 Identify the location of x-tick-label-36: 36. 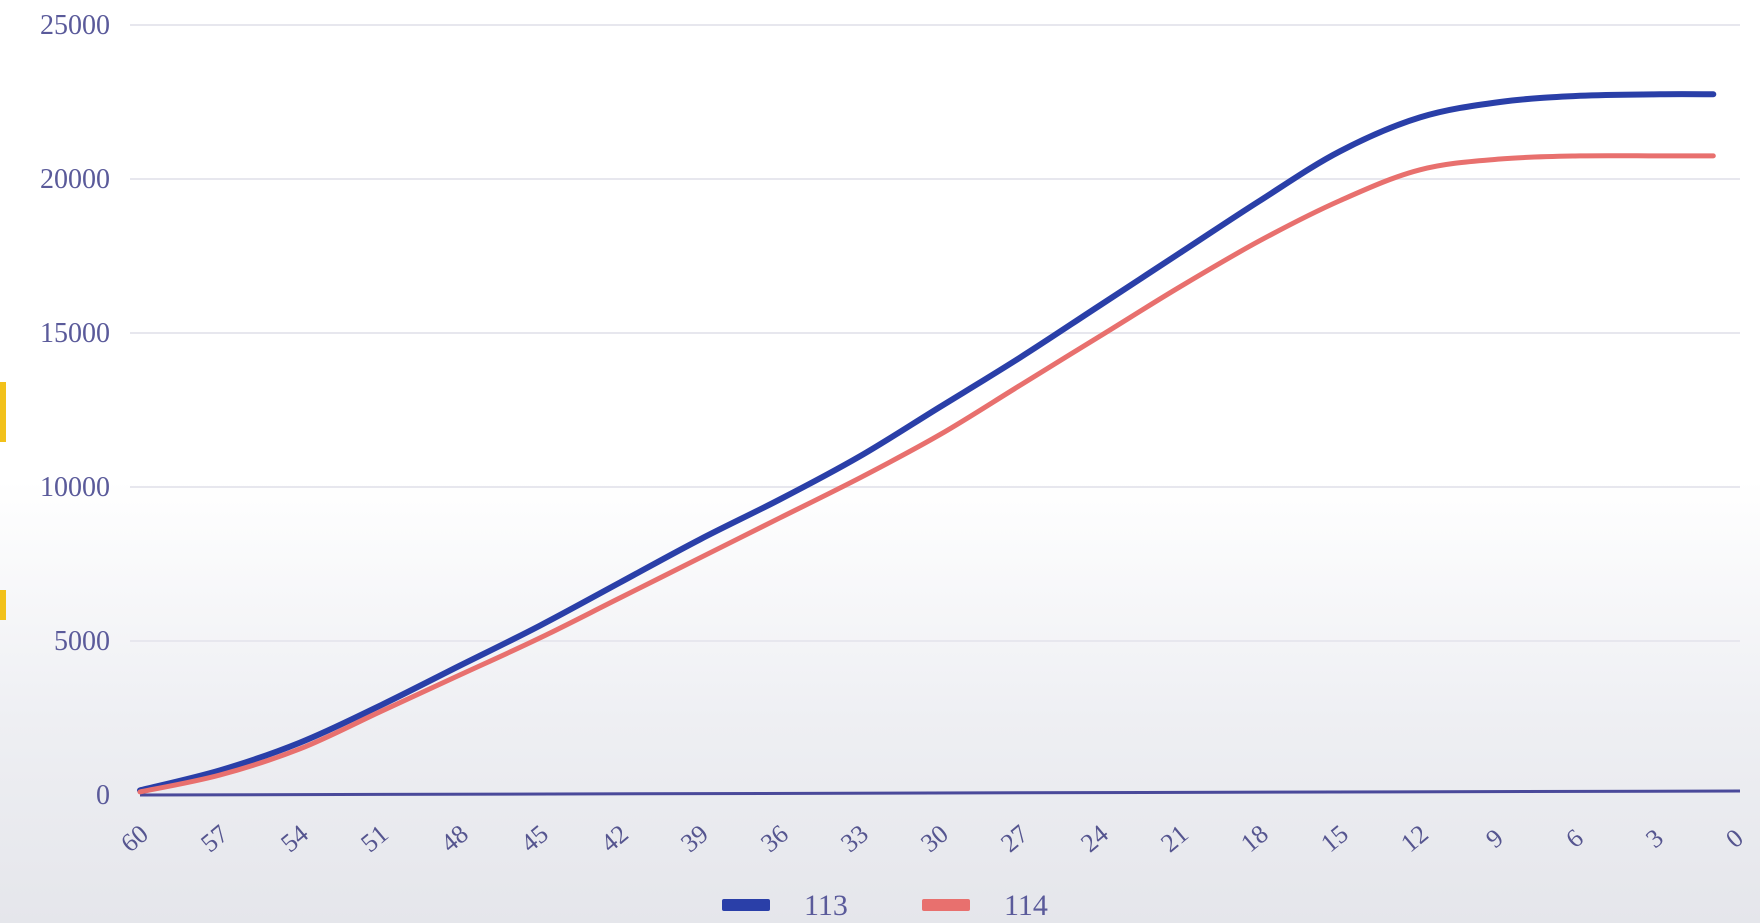
(774, 838).